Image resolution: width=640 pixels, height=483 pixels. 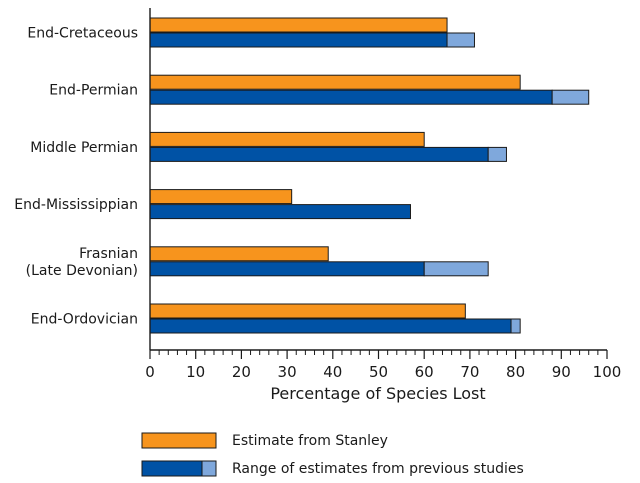 What do you see at coordinates (332, 372) in the screenshot?
I see `x-tick-label-4: 40` at bounding box center [332, 372].